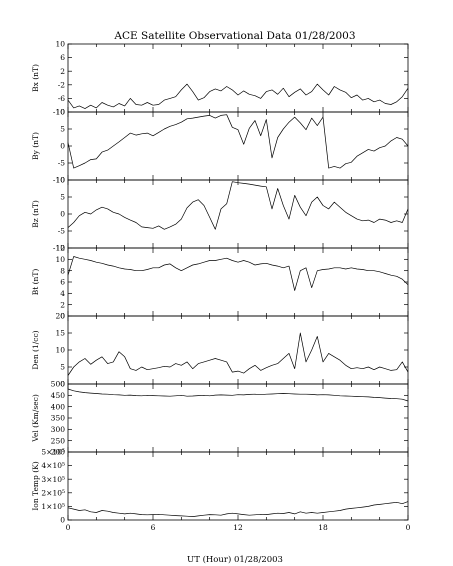 Image resolution: width=453 pixels, height=566 pixels. I want to click on y-tick-label: 4×10⁵, so click(53, 465).